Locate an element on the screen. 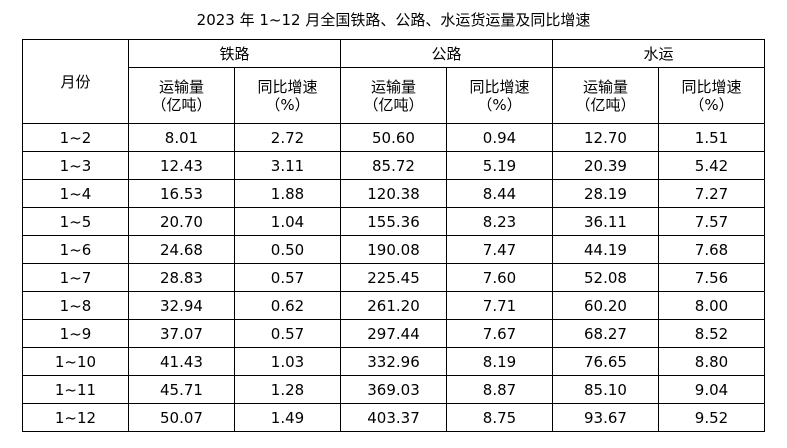 The width and height of the screenshot is (787, 448). table-row: 1~6 24.68 0.50 190.08 7.47 44.19 7.68 is located at coordinates (393, 249).